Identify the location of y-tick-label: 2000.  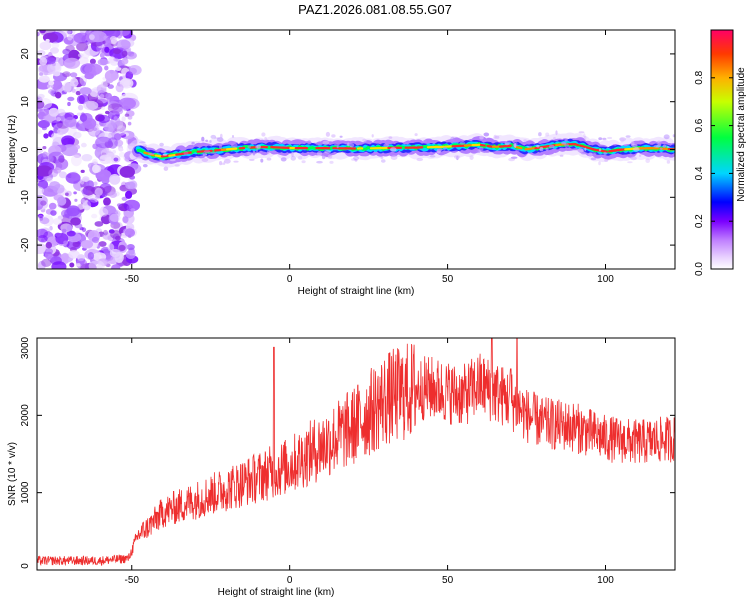
(25, 415).